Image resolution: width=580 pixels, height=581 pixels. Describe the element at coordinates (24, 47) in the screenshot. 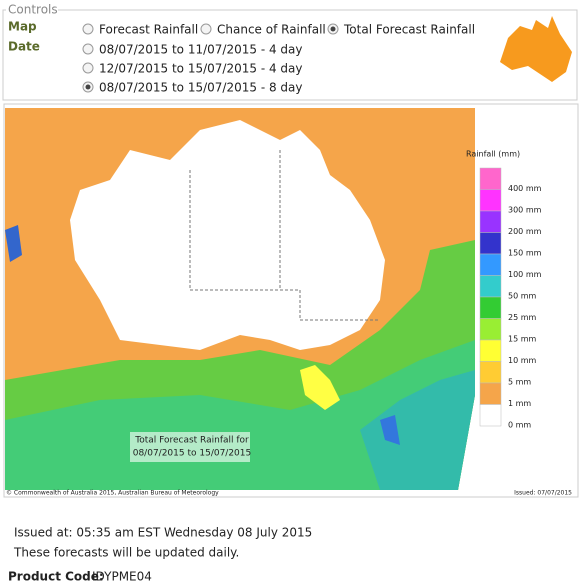

I see `date-label: Date` at that location.